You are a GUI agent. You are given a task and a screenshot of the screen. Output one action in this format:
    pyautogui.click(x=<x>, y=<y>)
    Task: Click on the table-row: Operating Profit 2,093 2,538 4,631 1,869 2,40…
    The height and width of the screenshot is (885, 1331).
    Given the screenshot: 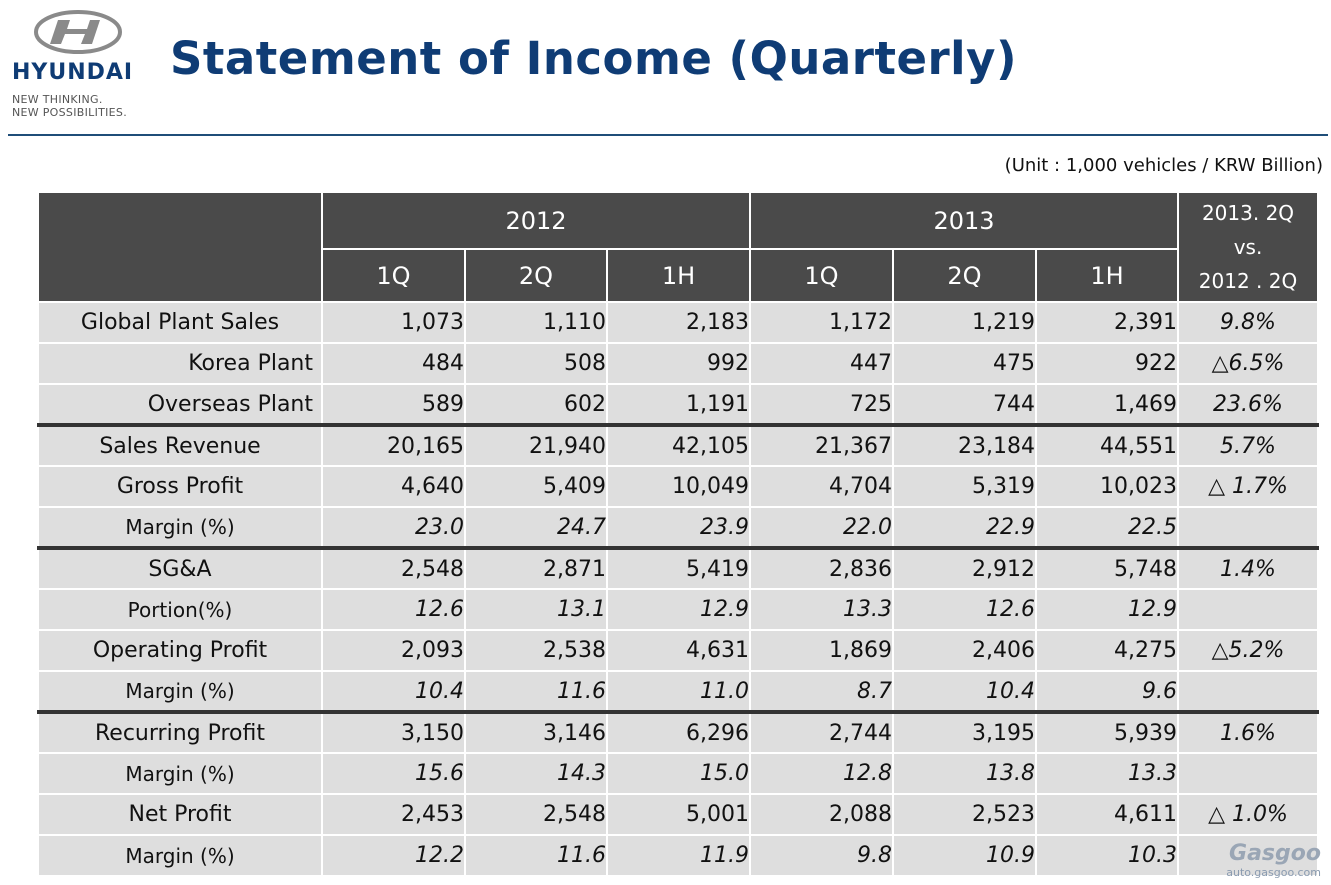 What is the action you would take?
    pyautogui.click(x=678, y=650)
    